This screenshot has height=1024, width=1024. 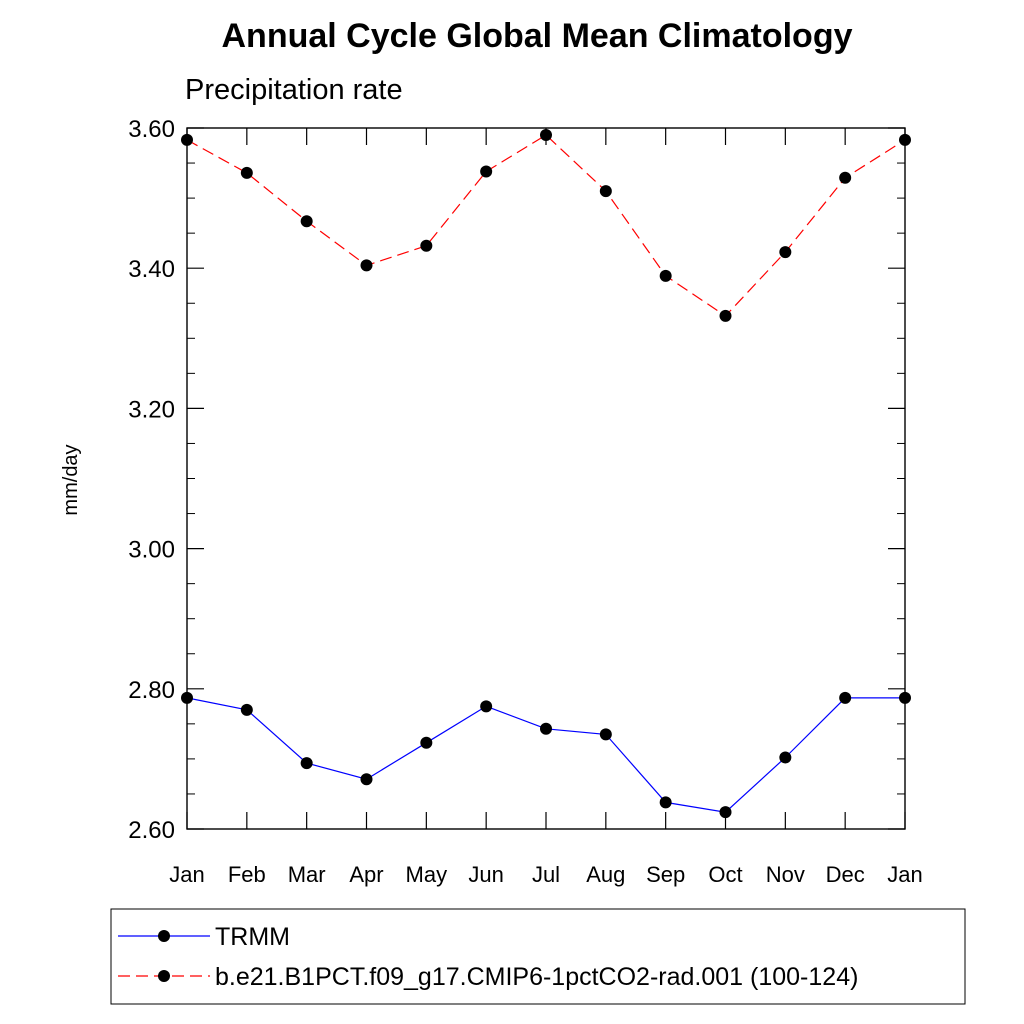 I want to click on y-axis-label: mm/day, so click(x=71, y=479).